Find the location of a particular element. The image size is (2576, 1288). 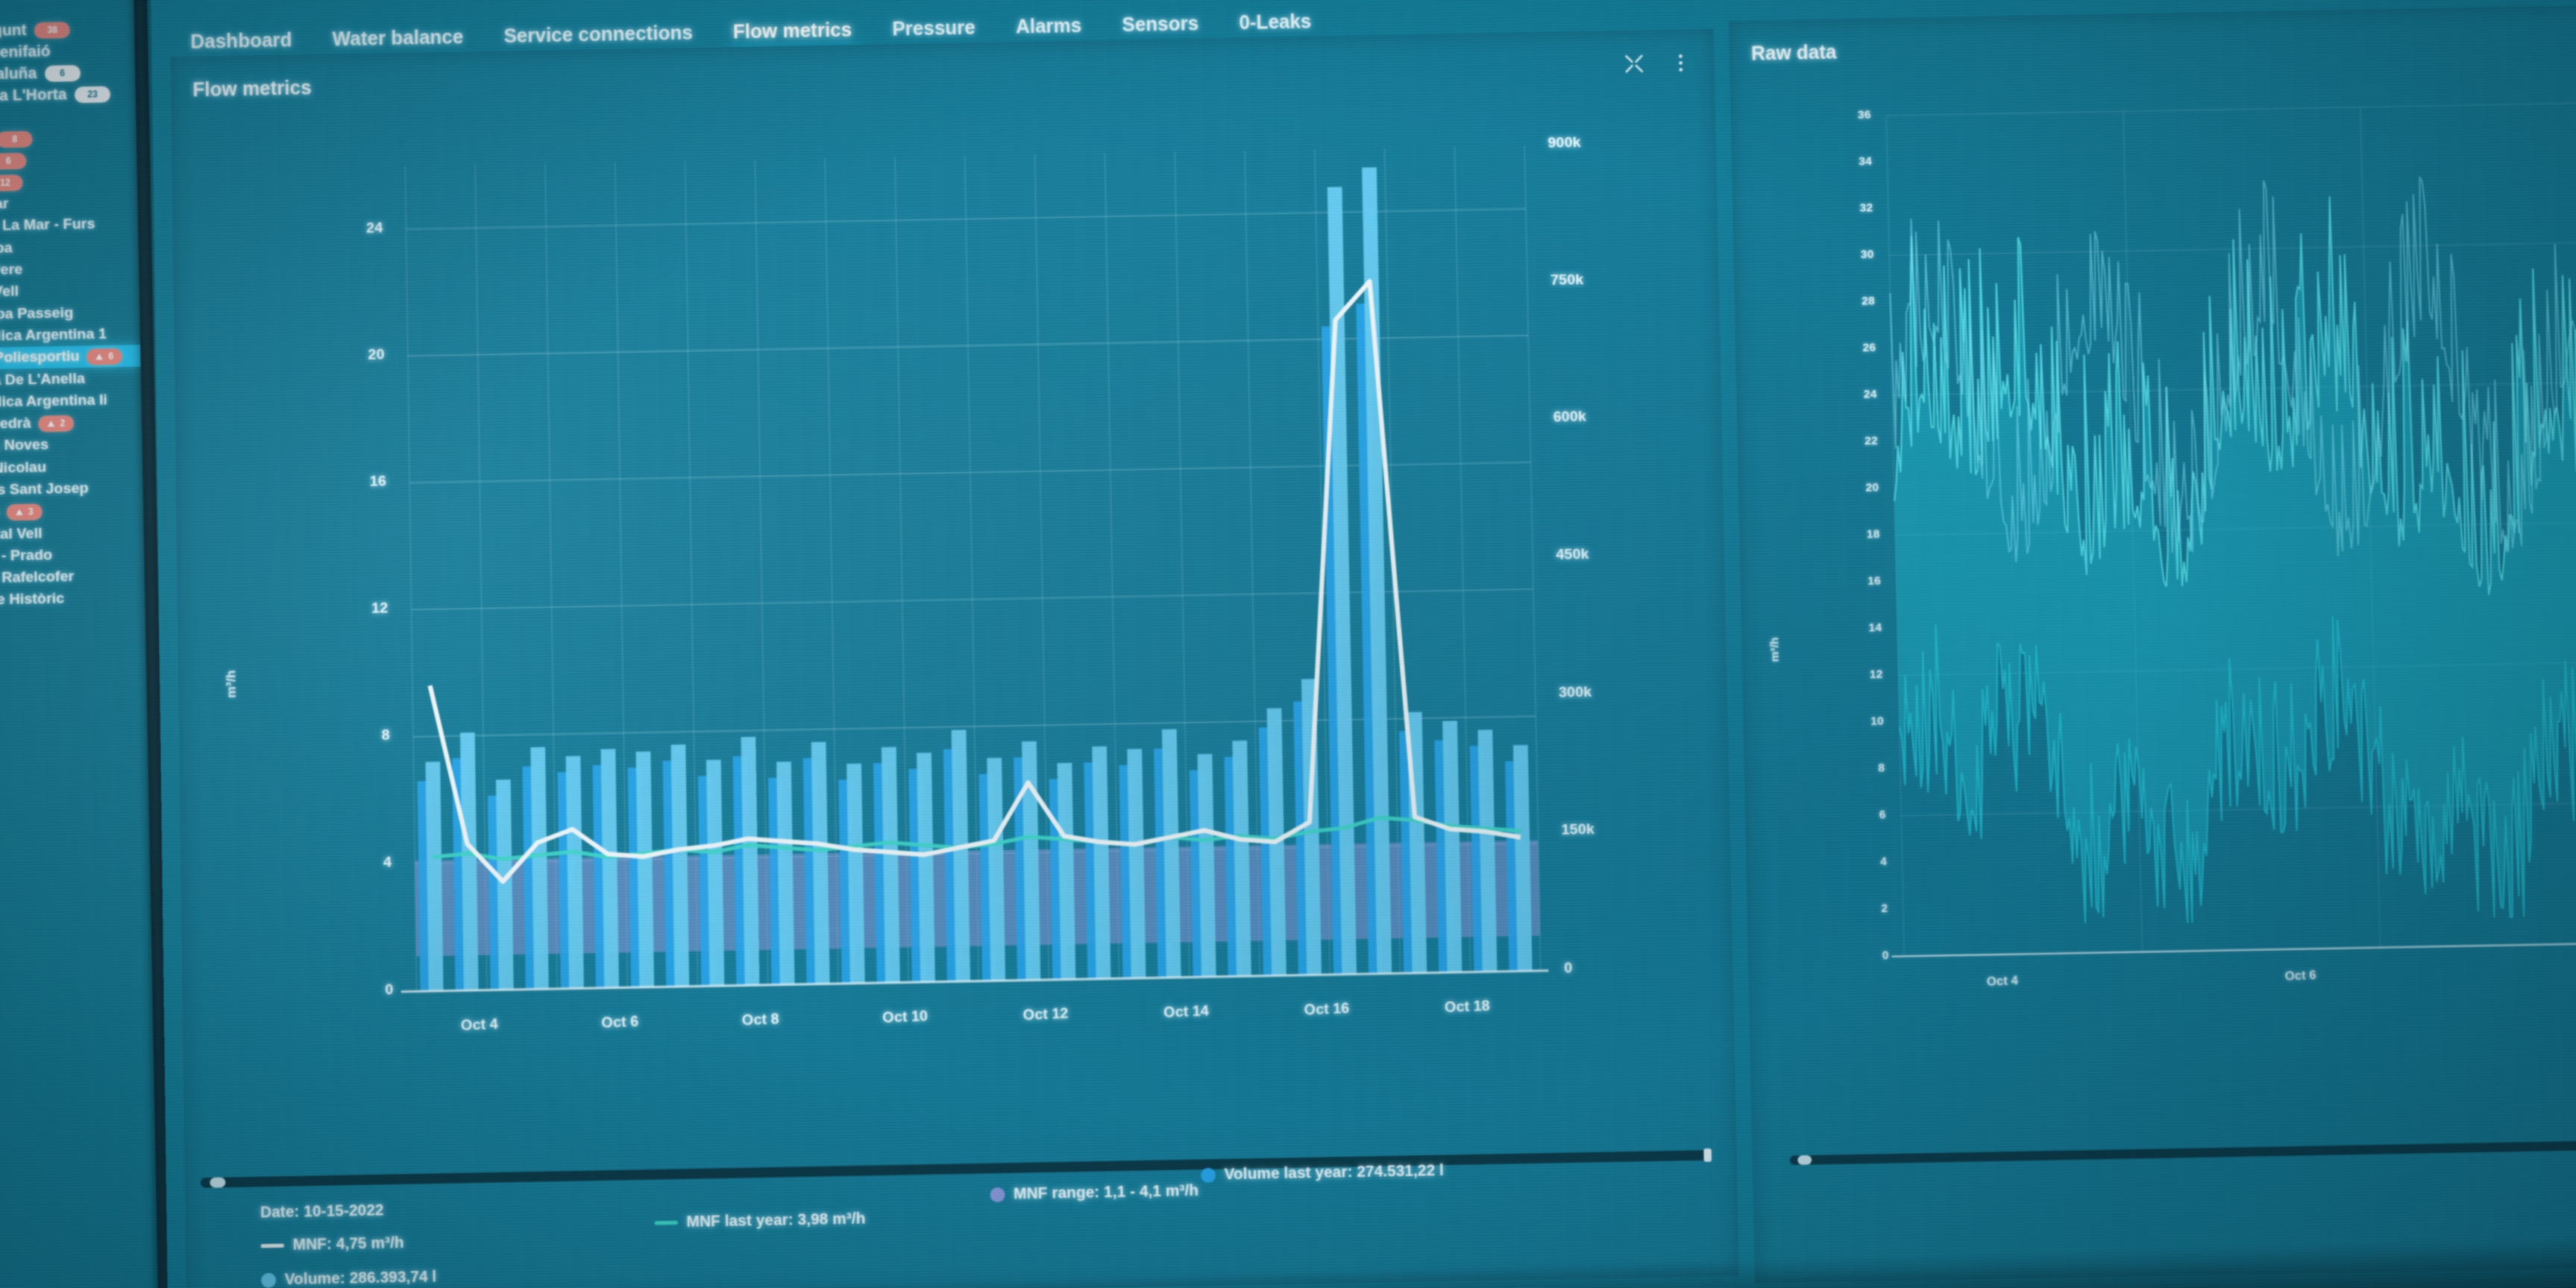

flow-metrics-card-actions is located at coordinates (1657, 63).